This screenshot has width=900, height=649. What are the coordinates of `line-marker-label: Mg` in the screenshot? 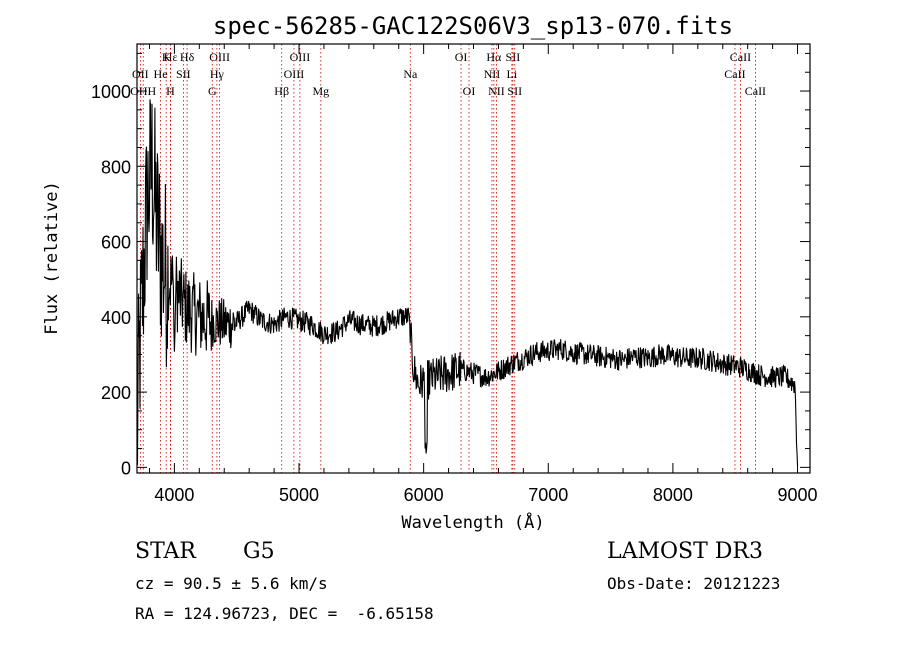 It's located at (320, 91).